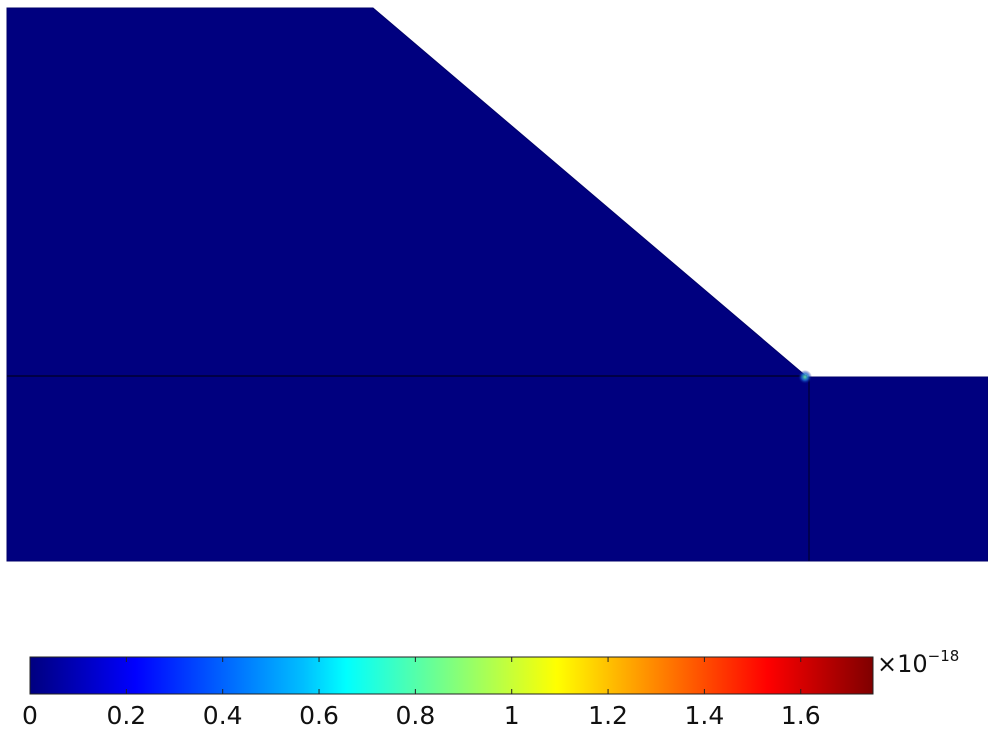 The width and height of the screenshot is (988, 729). I want to click on colorbar-tick-label: 1.2, so click(608, 715).